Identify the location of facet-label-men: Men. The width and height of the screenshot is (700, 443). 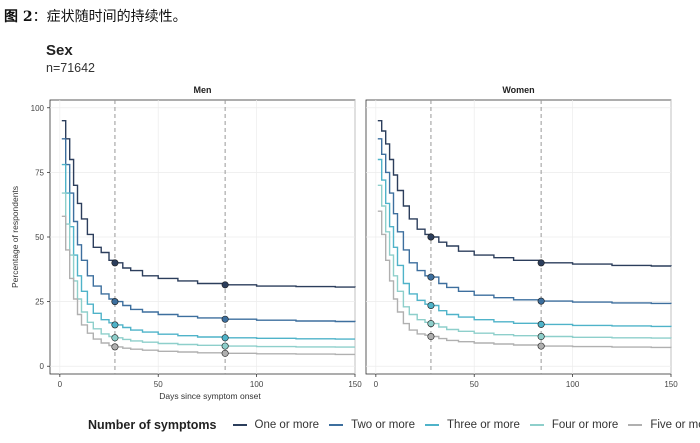
(203, 90).